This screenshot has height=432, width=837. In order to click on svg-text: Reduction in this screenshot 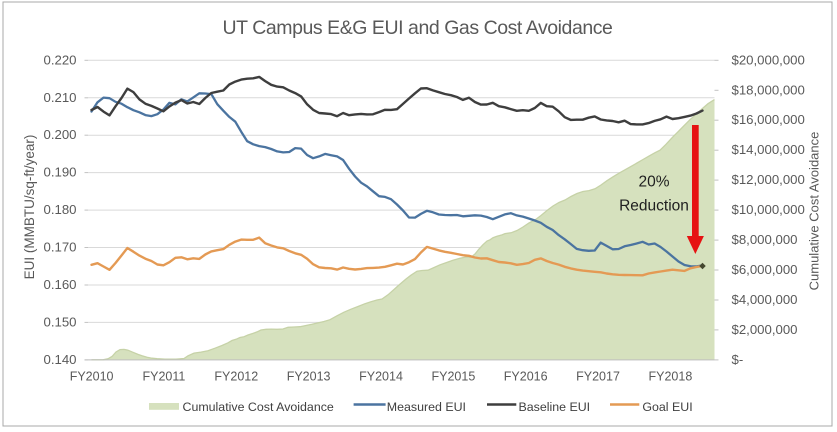, I will do `click(654, 206)`.